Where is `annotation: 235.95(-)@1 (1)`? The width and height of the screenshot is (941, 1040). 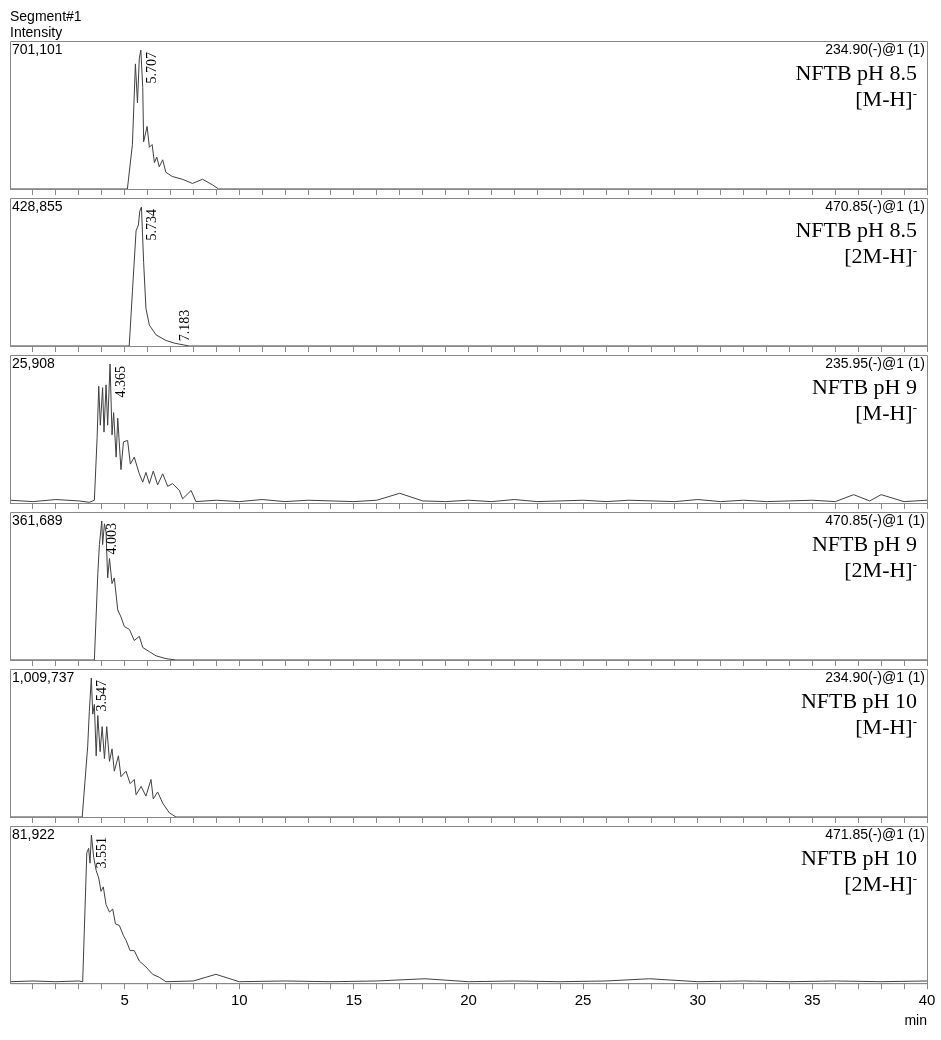 annotation: 235.95(-)@1 (1) is located at coordinates (875, 362).